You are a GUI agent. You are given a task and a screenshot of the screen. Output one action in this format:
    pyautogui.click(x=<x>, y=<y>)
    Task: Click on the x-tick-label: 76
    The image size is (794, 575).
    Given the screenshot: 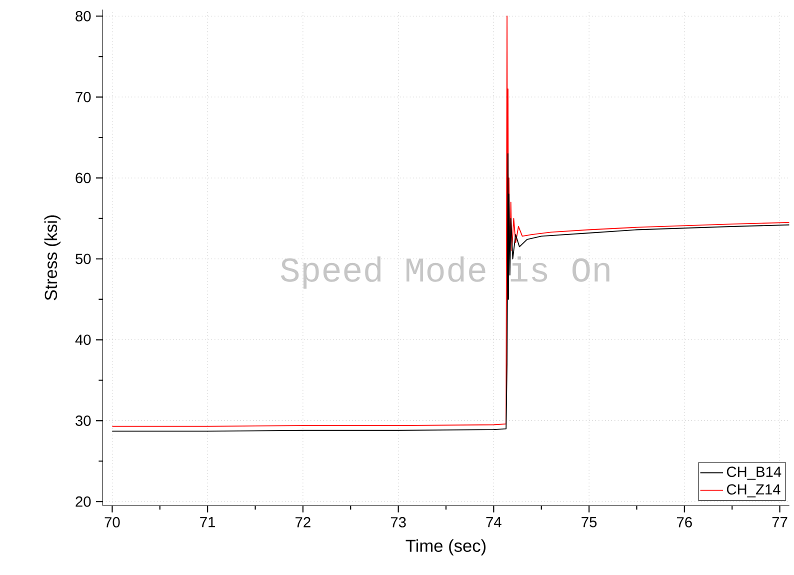 What is the action you would take?
    pyautogui.click(x=684, y=522)
    